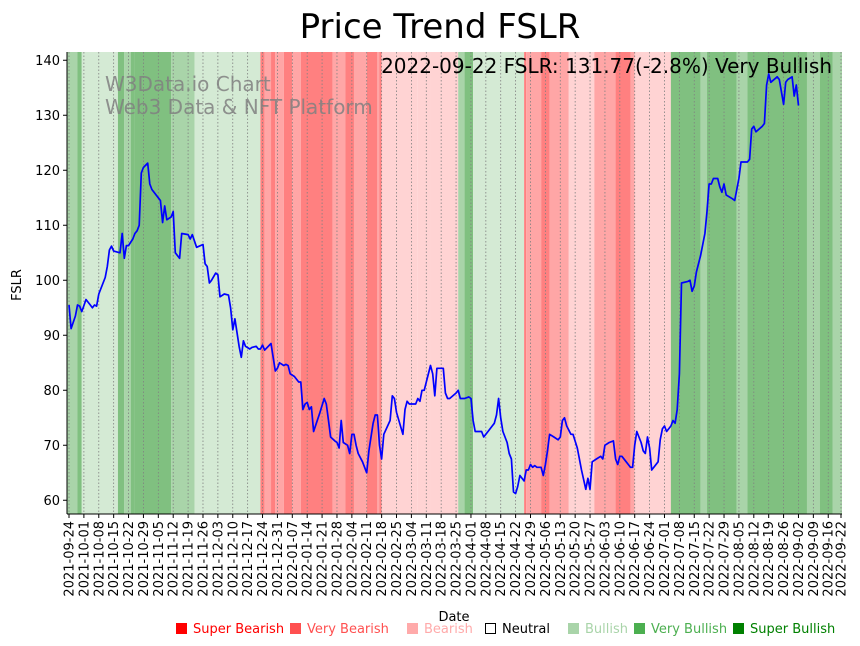 The width and height of the screenshot is (860, 646). I want to click on x-tick-label: 2022-01-21, so click(323, 559).